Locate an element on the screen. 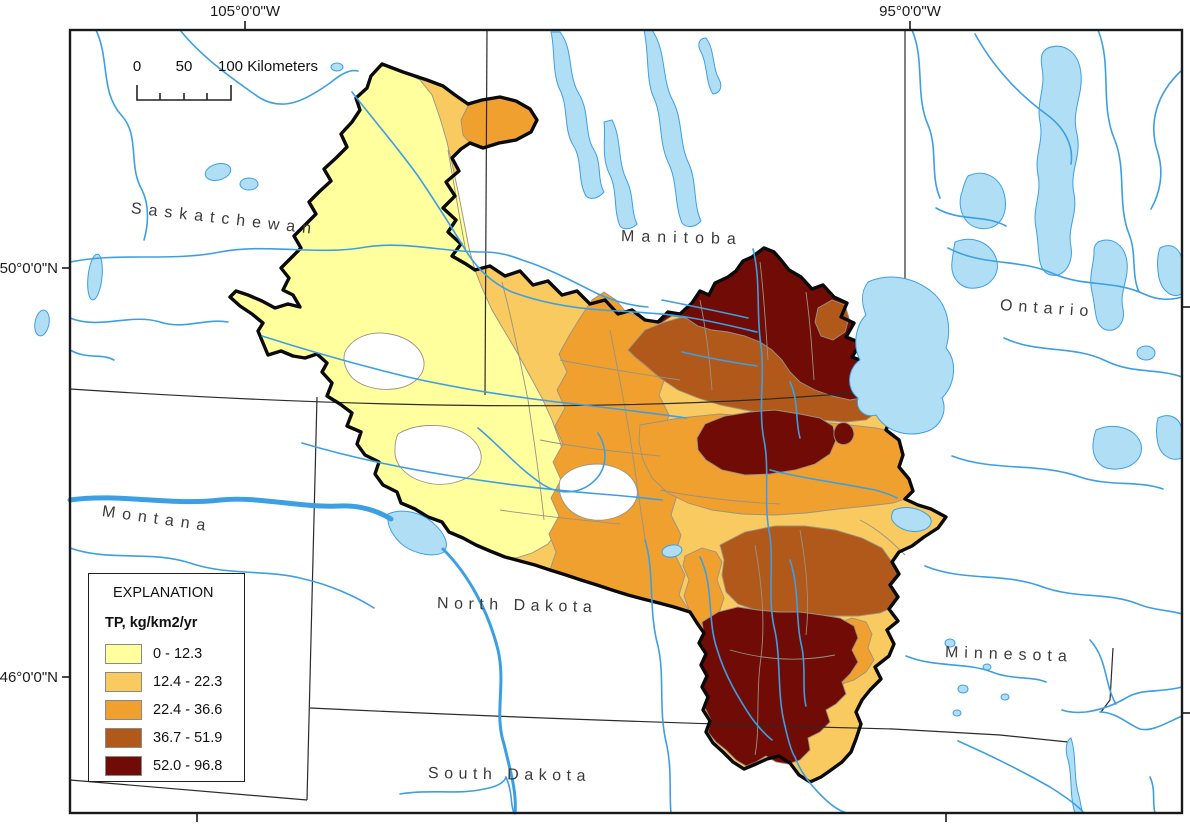  graticule-label-50n: 50°0'0"N is located at coordinates (29, 268).